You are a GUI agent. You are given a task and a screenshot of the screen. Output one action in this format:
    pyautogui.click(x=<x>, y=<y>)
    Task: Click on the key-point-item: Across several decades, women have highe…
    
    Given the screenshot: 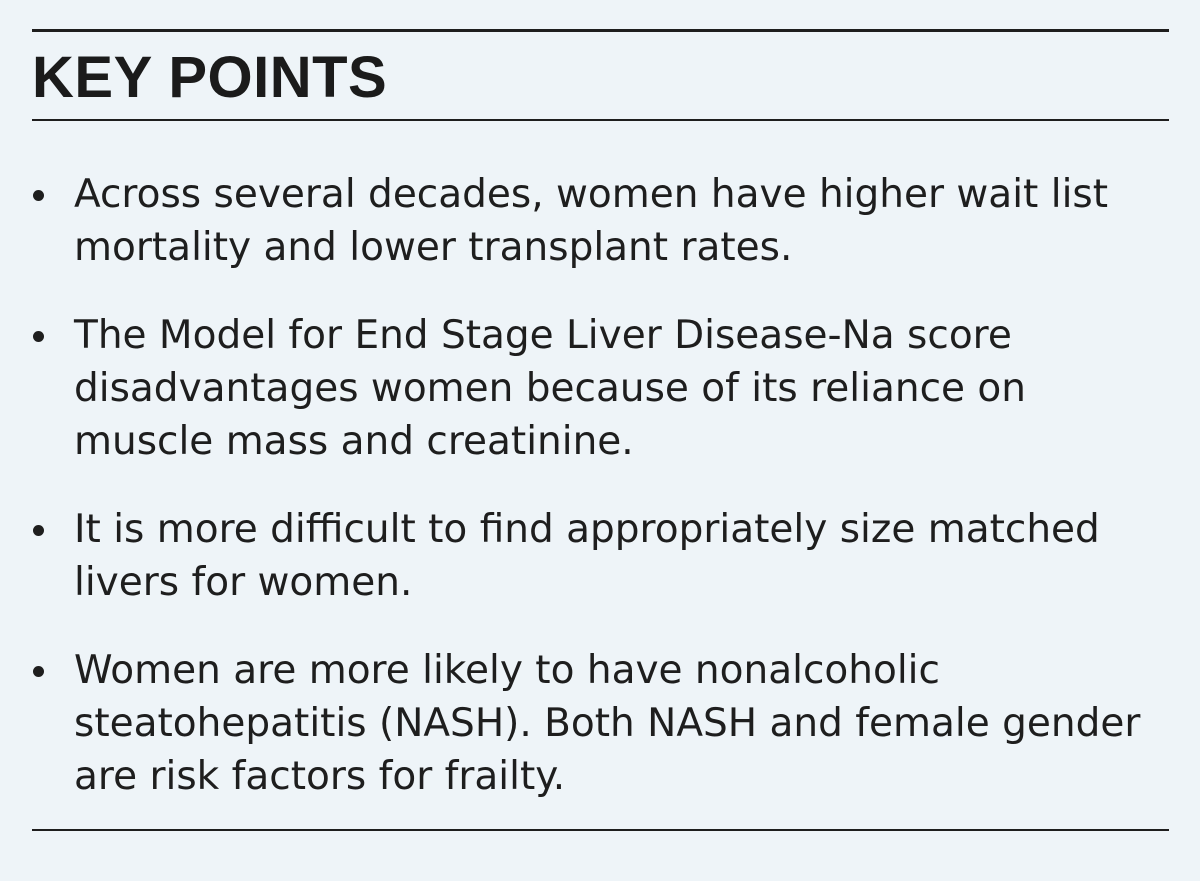 What is the action you would take?
    pyautogui.click(x=600, y=221)
    